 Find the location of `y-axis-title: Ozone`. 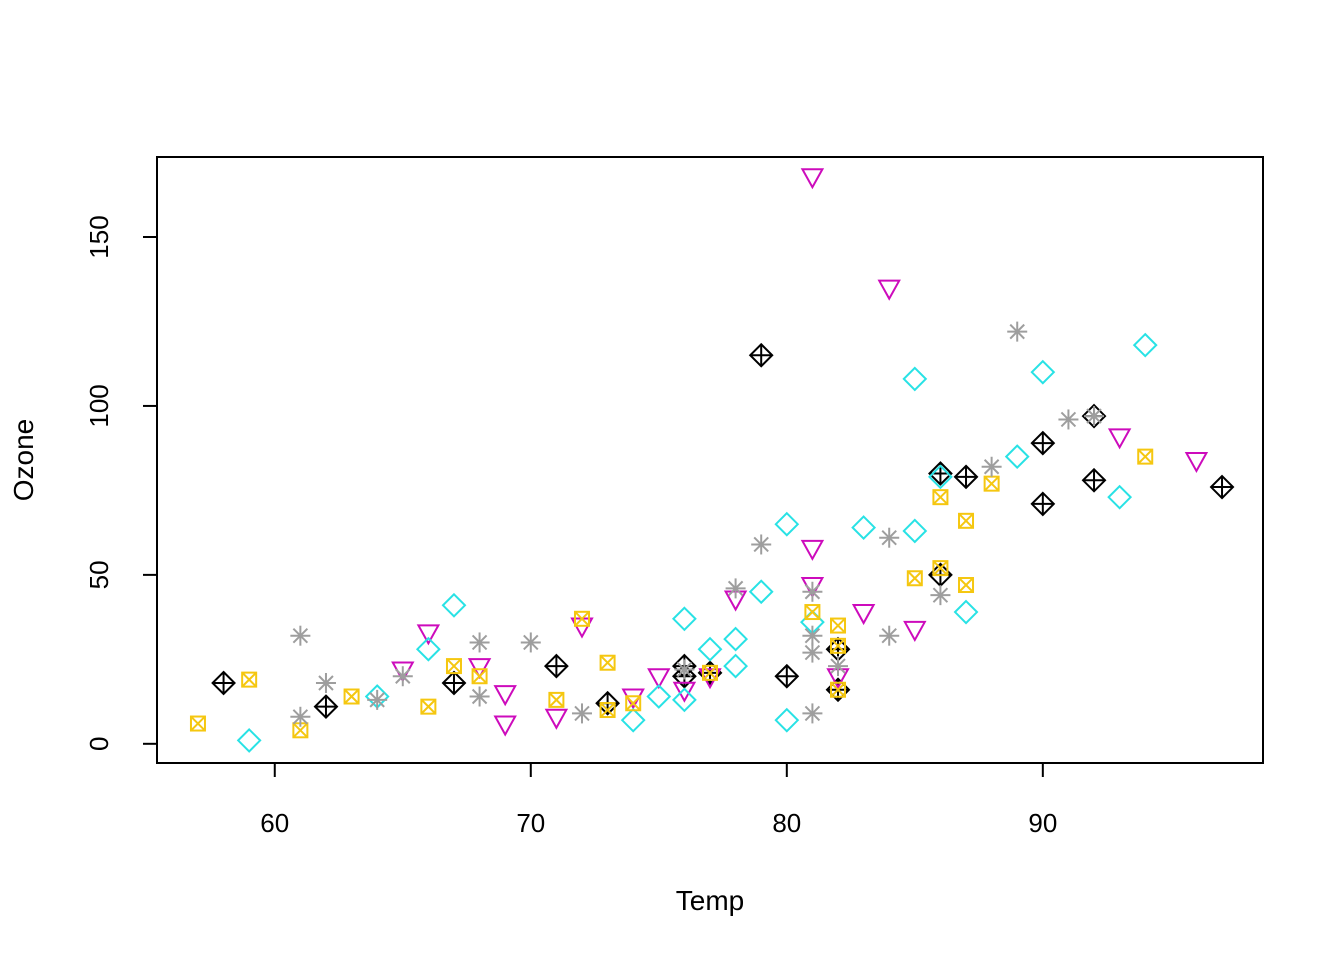

y-axis-title: Ozone is located at coordinates (23, 460).